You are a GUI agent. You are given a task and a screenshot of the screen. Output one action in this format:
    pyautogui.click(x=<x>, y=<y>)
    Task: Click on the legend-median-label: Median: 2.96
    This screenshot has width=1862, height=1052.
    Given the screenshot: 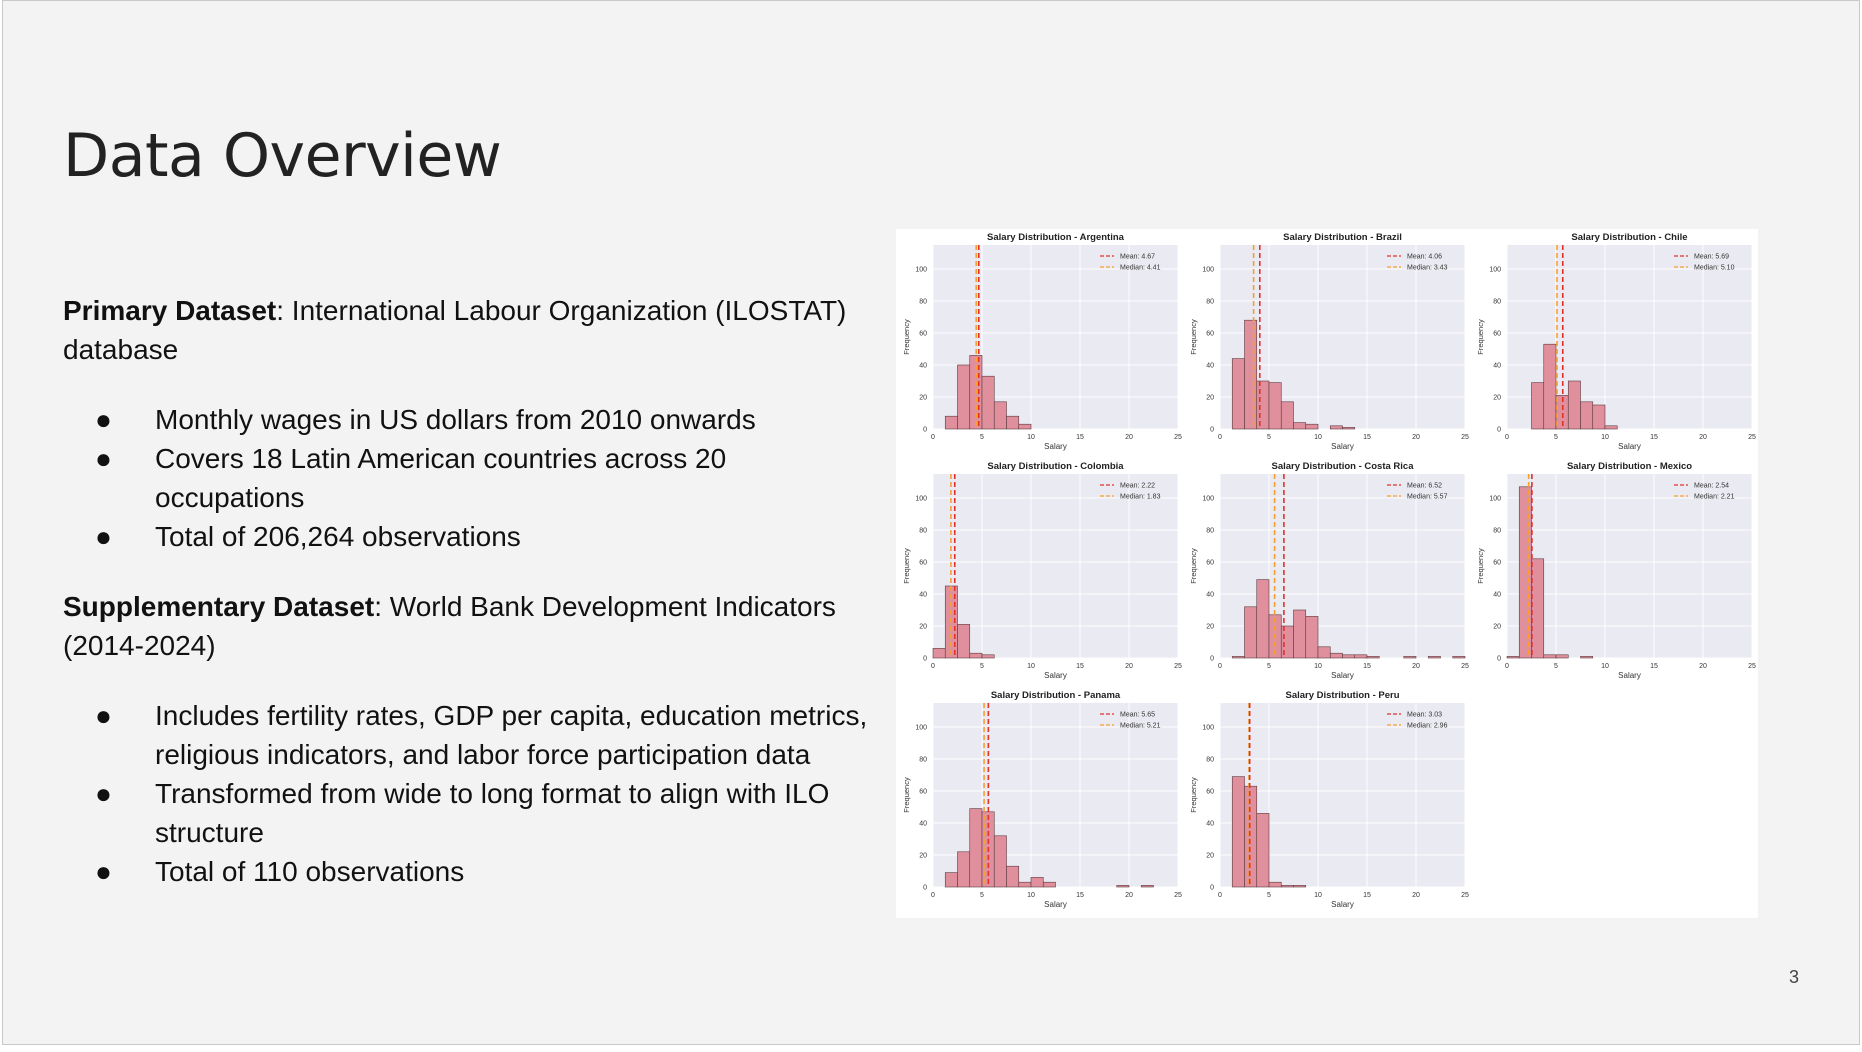 What is the action you would take?
    pyautogui.click(x=1427, y=726)
    